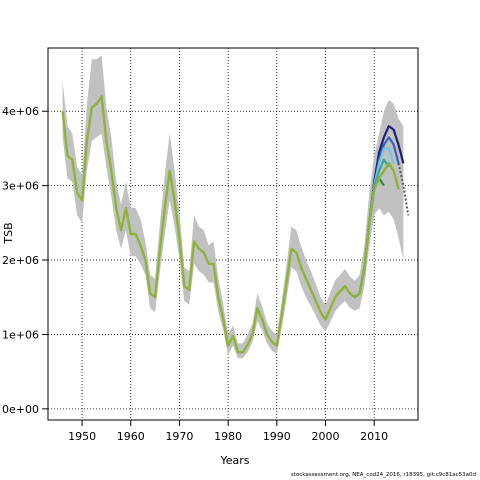 Image resolution: width=480 pixels, height=480 pixels. What do you see at coordinates (374, 436) in the screenshot?
I see `x-tick-label-2010: 2010` at bounding box center [374, 436].